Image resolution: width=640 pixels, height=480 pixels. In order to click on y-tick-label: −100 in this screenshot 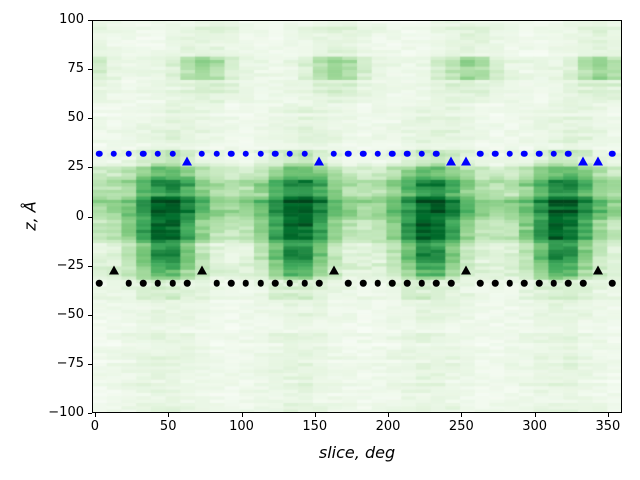, I will do `click(66, 412)`.